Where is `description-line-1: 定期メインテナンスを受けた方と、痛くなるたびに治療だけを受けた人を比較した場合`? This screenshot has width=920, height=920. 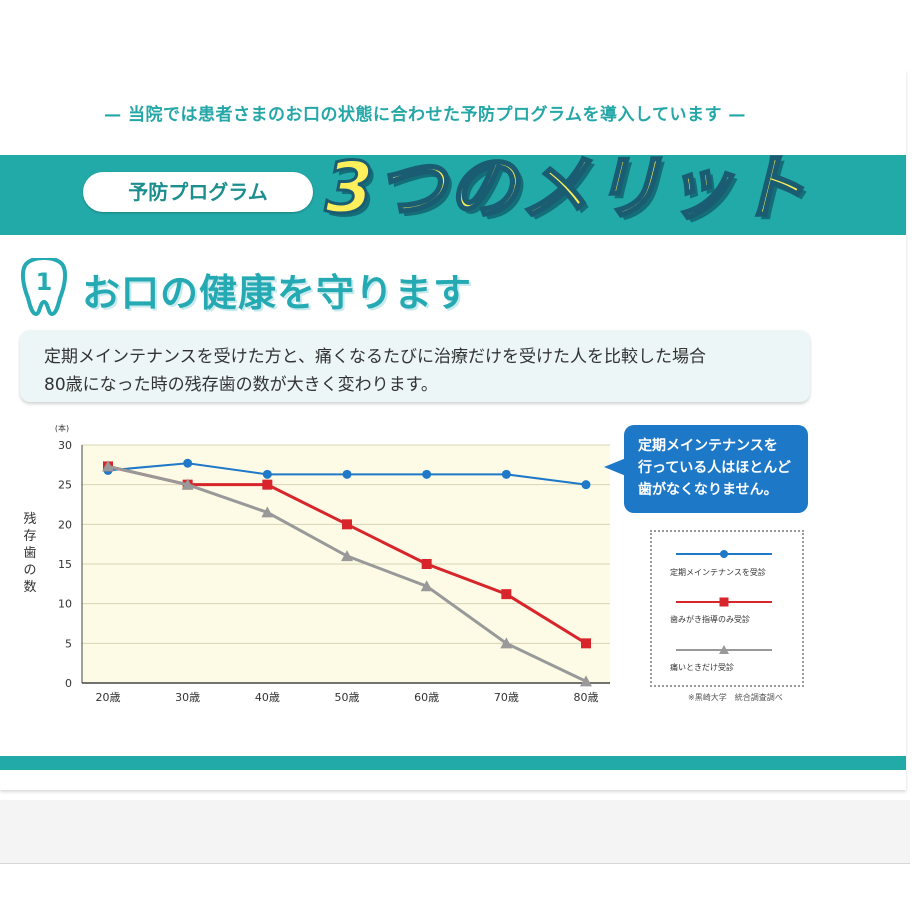
description-line-1: 定期メインテナンスを受けた方と、痛くなるたびに治療だけを受けた人を比較した場合 is located at coordinates (375, 357).